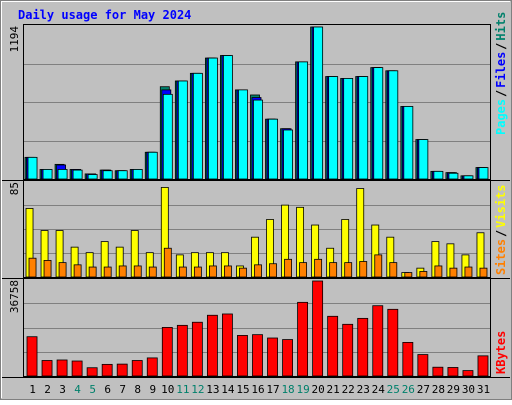 This screenshot has width=512, height=405. I want to click on x-tick-label-day-7: 7, so click(122, 389).